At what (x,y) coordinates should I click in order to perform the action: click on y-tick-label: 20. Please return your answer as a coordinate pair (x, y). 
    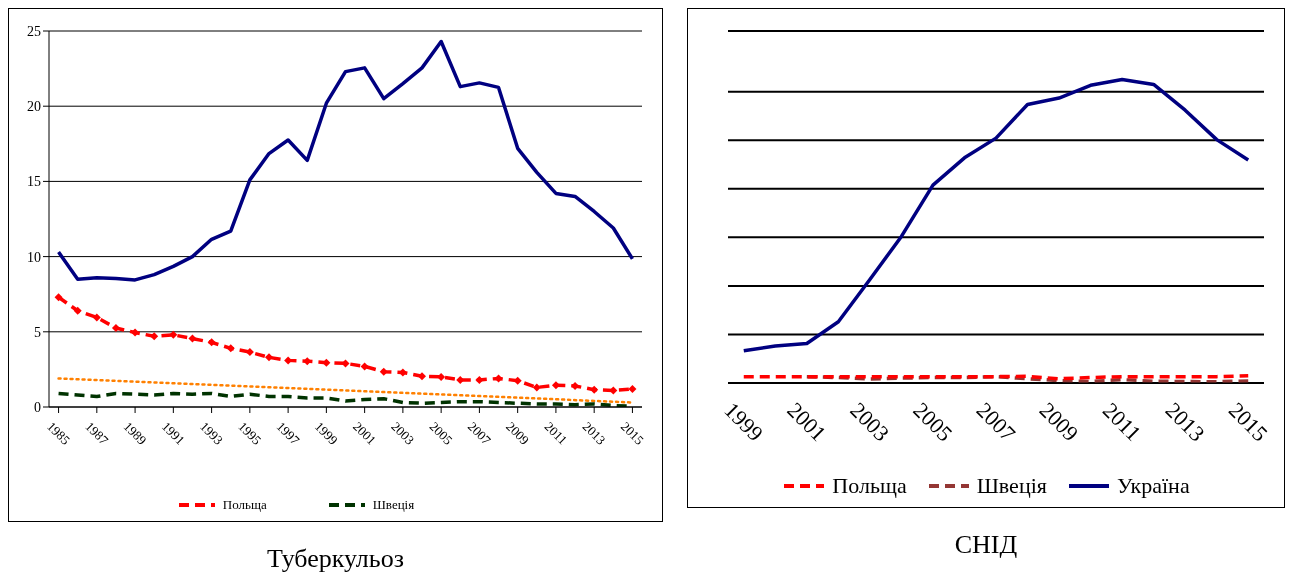
    Looking at the image, I should click on (34, 107).